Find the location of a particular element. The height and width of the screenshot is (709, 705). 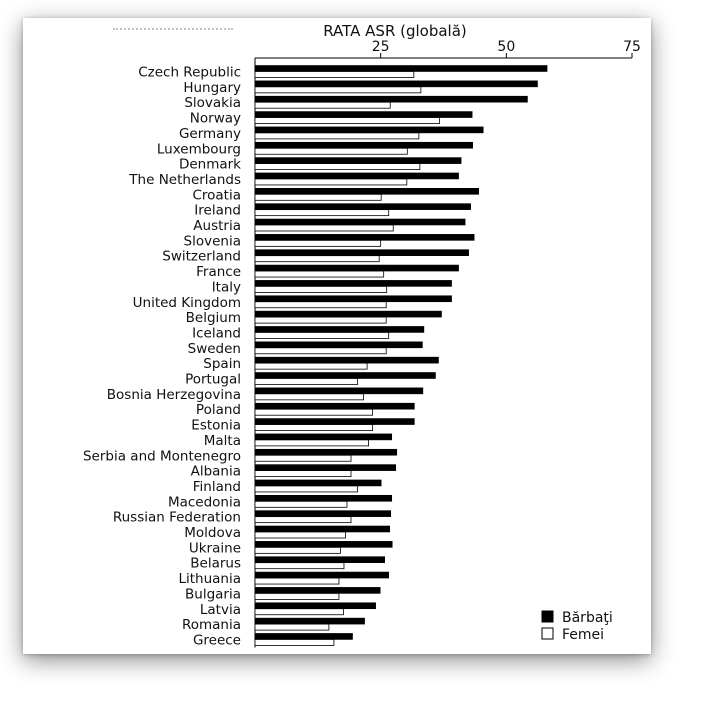

category-label: Poland is located at coordinates (218, 410).